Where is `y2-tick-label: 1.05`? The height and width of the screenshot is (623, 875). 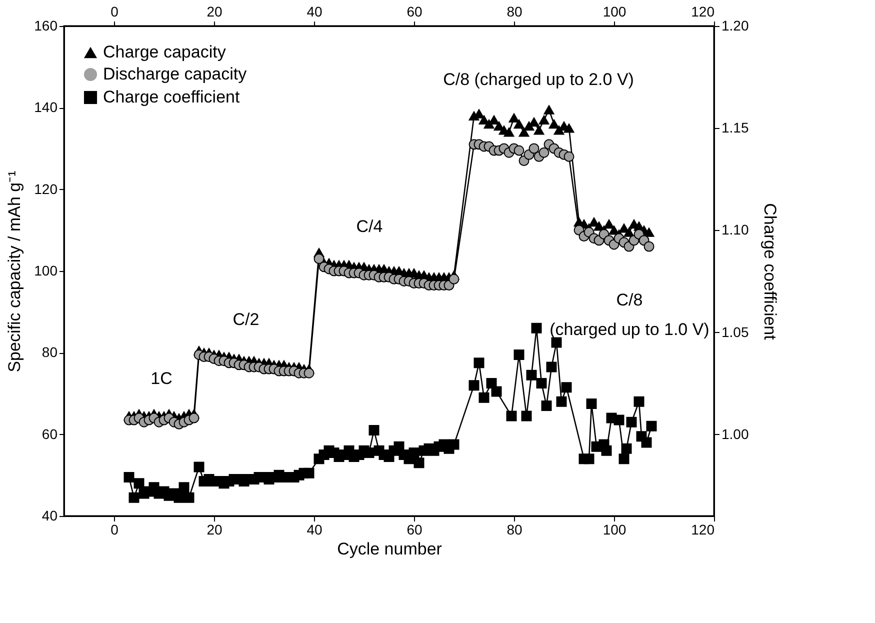 y2-tick-label: 1.05 is located at coordinates (735, 332).